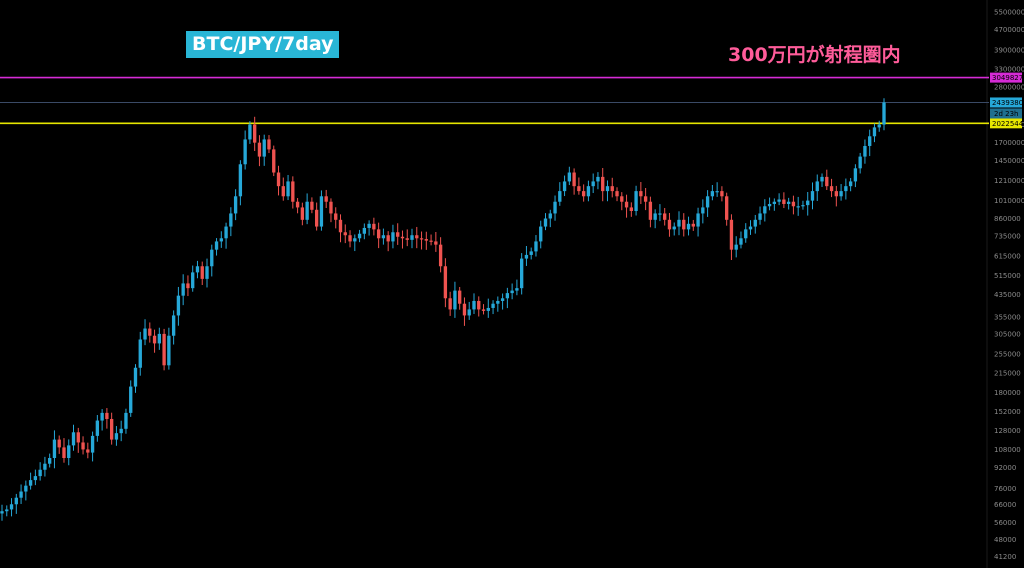 The width and height of the screenshot is (1024, 568). Describe the element at coordinates (1009, 69) in the screenshot. I see `y-tick-label: 3300000` at that location.